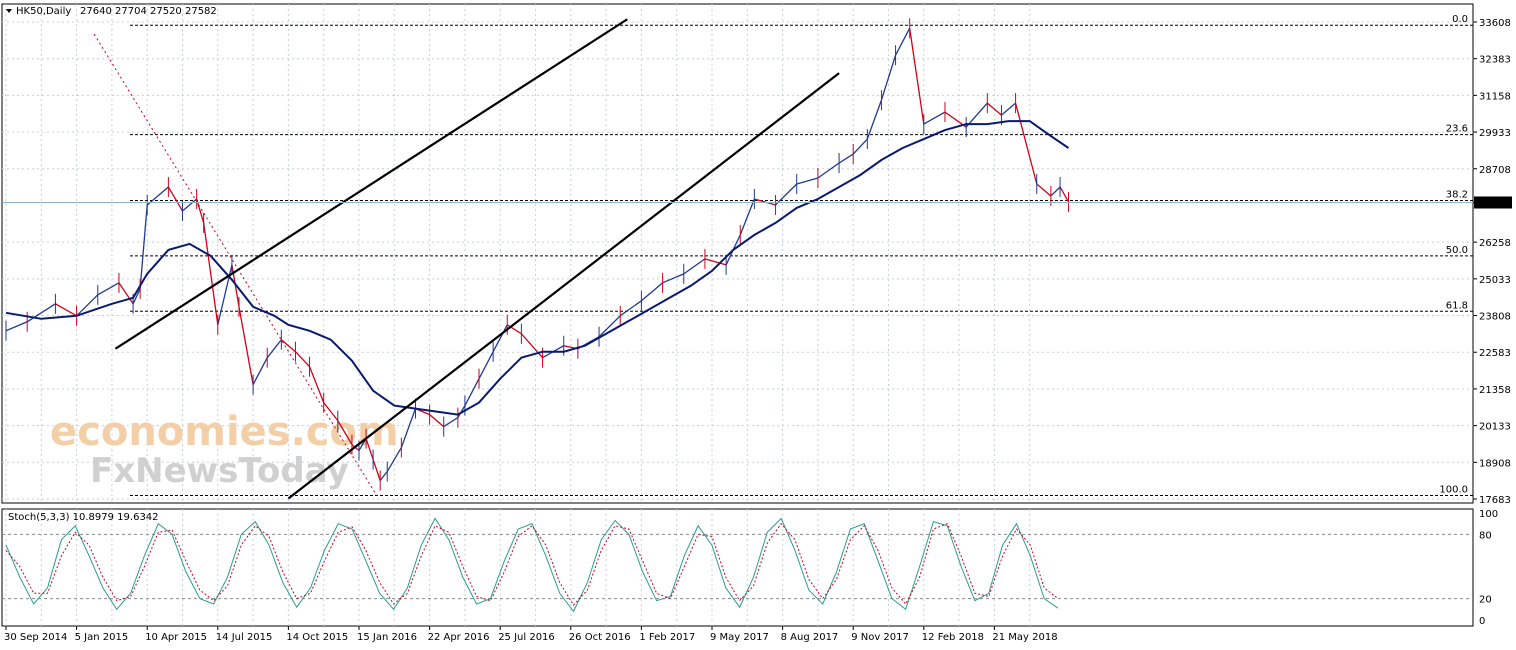  Describe the element at coordinates (1495, 23) in the screenshot. I see `y-tick-label: 33608` at that location.